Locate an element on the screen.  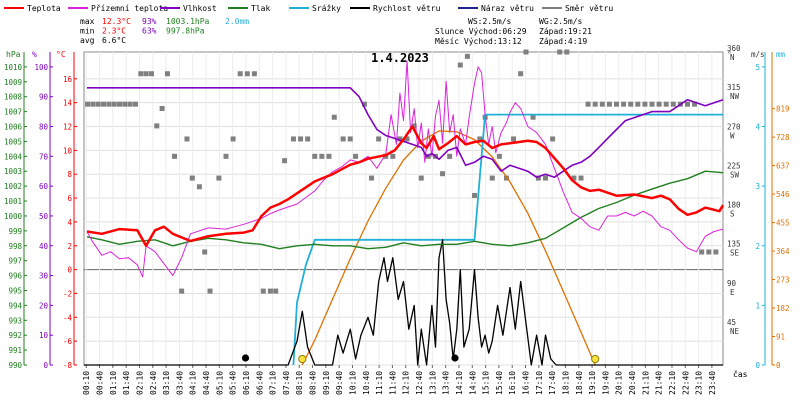
percent-tick-label: 50 is located at coordinates (44, 216).